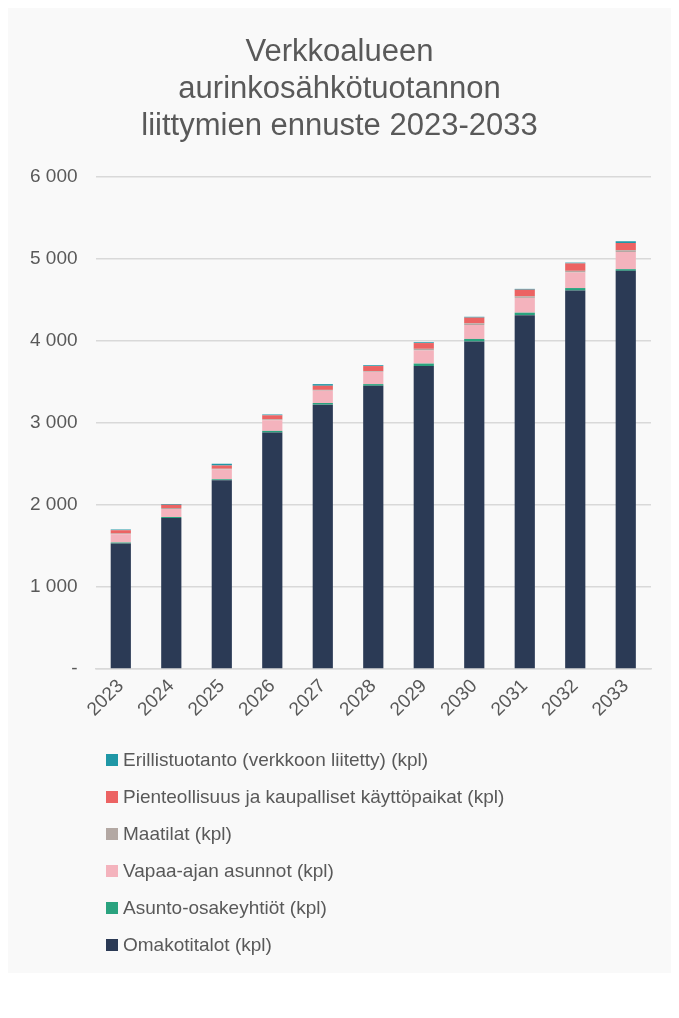 Image resolution: width=679 pixels, height=1018 pixels. I want to click on y-tick-label: -, so click(74, 668).